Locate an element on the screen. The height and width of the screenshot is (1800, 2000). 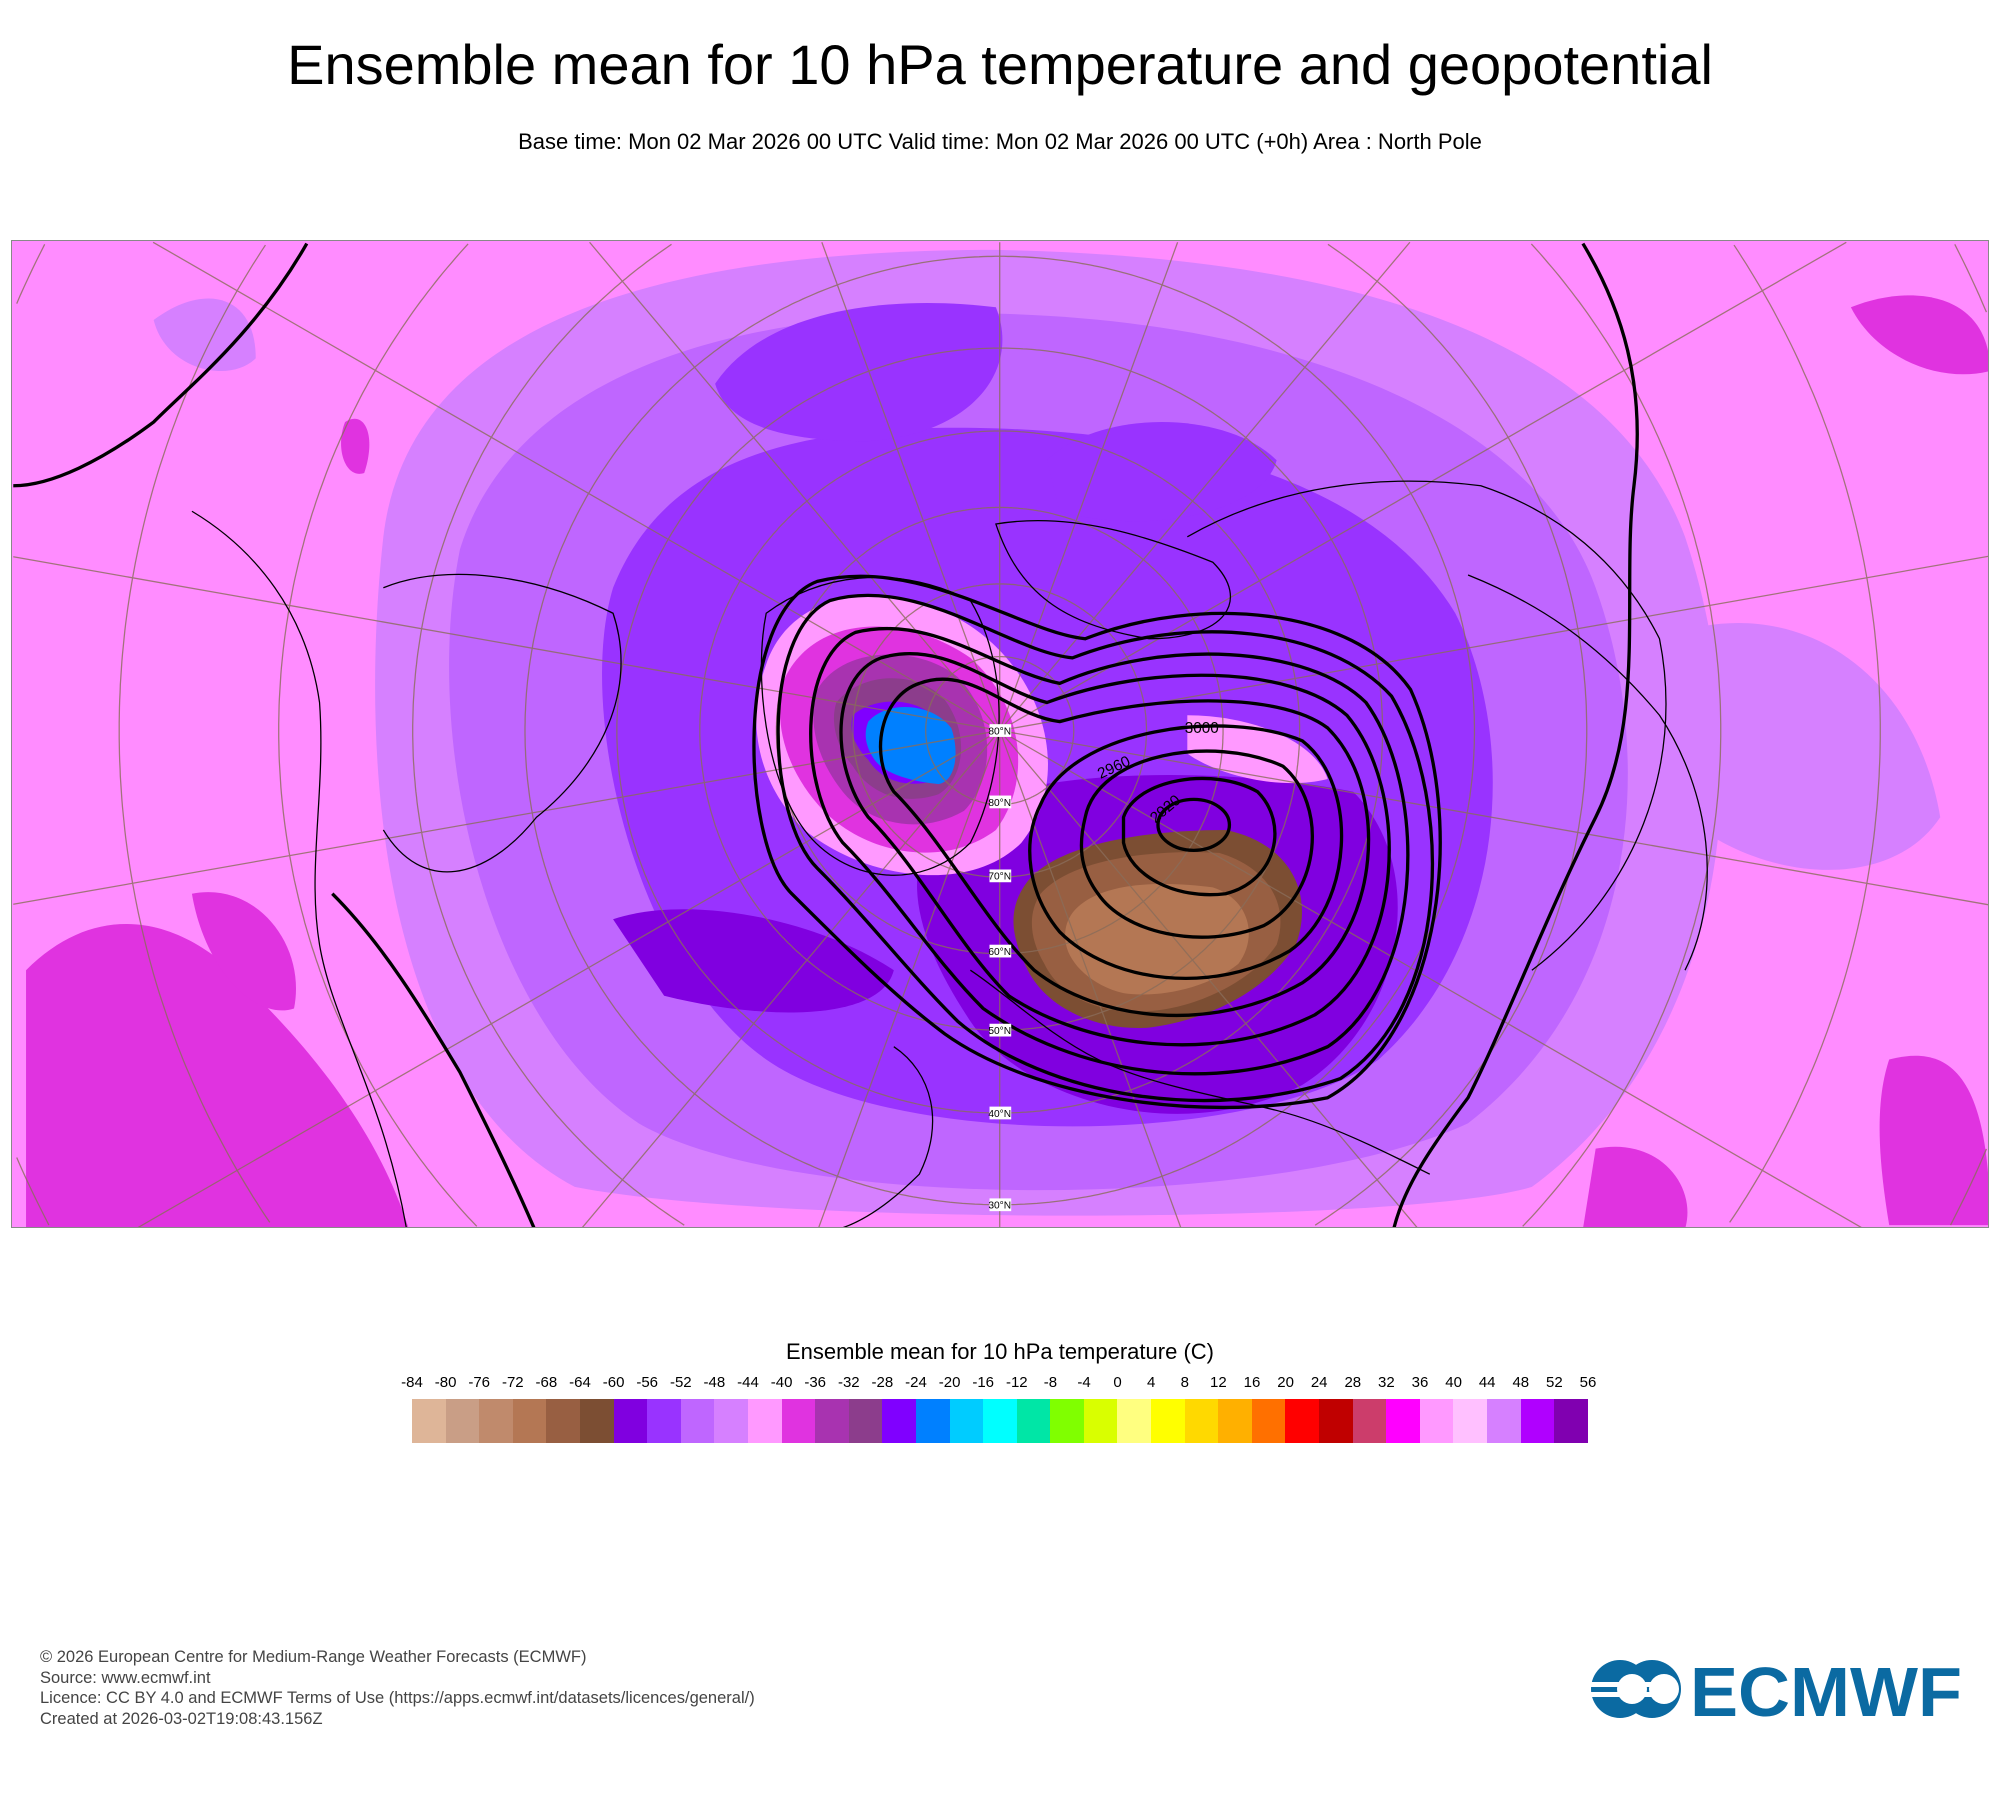
legend-colorbar is located at coordinates (1000, 1421).